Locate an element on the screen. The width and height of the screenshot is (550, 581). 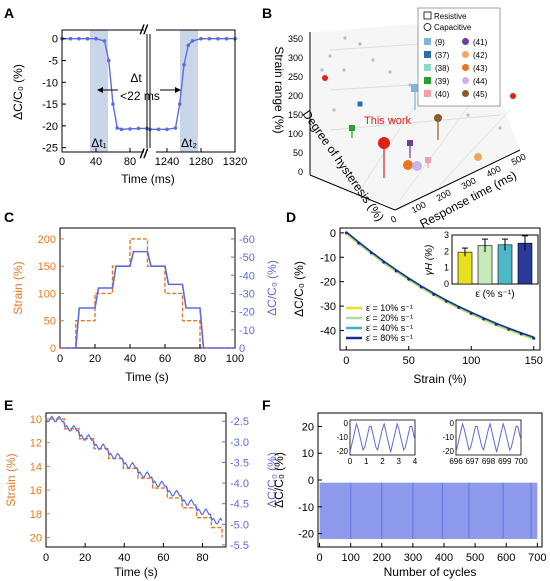
panel-f-xtick: 600 is located at coordinates (506, 558).